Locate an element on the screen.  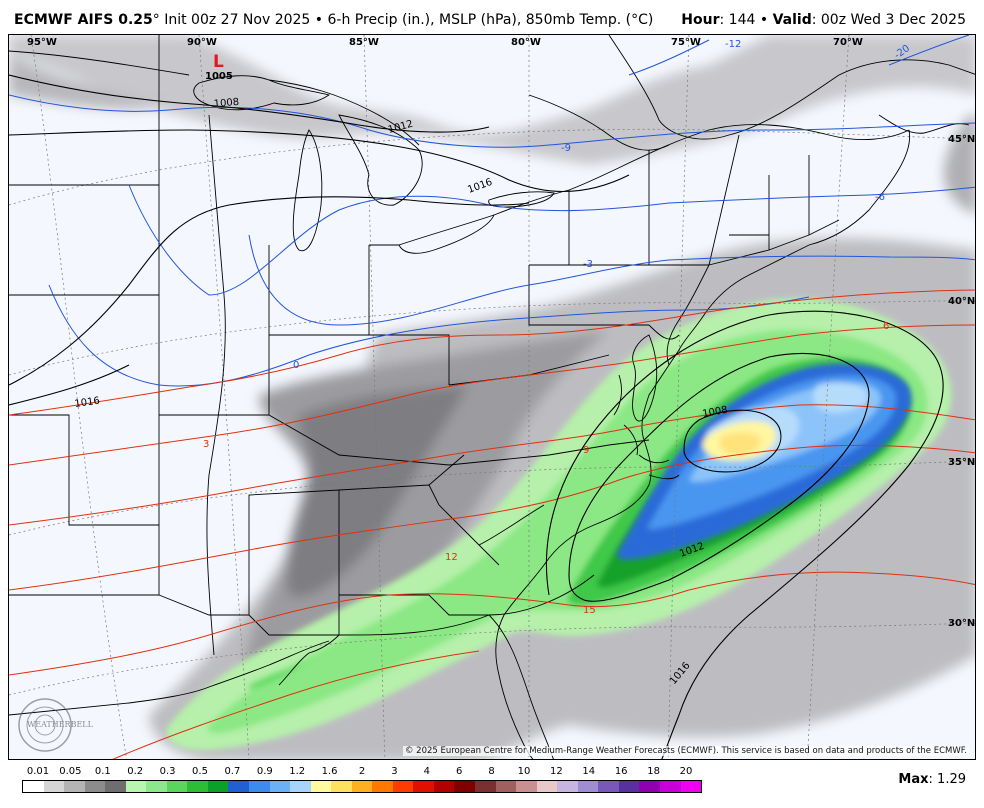
legend-tick-label: 14 is located at coordinates (589, 771).